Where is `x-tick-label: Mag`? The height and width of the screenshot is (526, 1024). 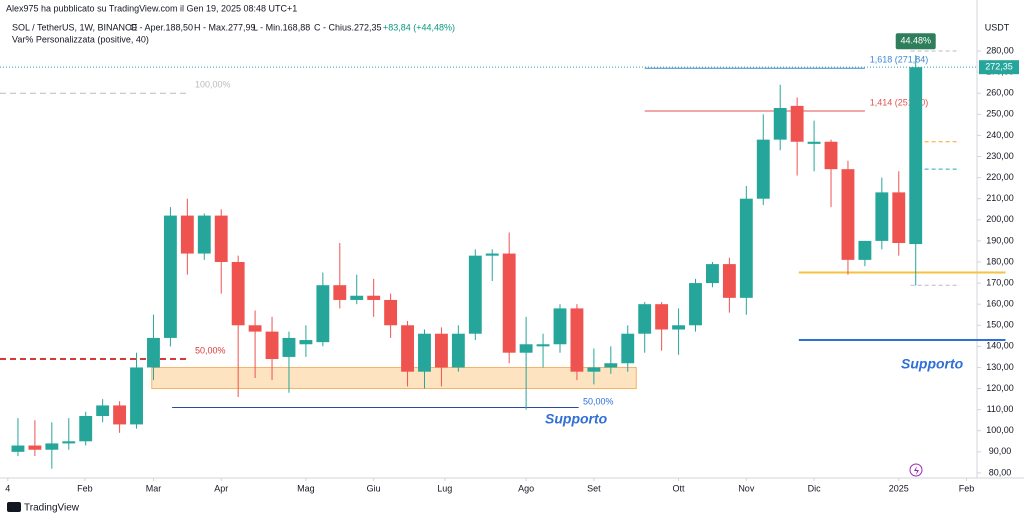
x-tick-label: Mag is located at coordinates (306, 488).